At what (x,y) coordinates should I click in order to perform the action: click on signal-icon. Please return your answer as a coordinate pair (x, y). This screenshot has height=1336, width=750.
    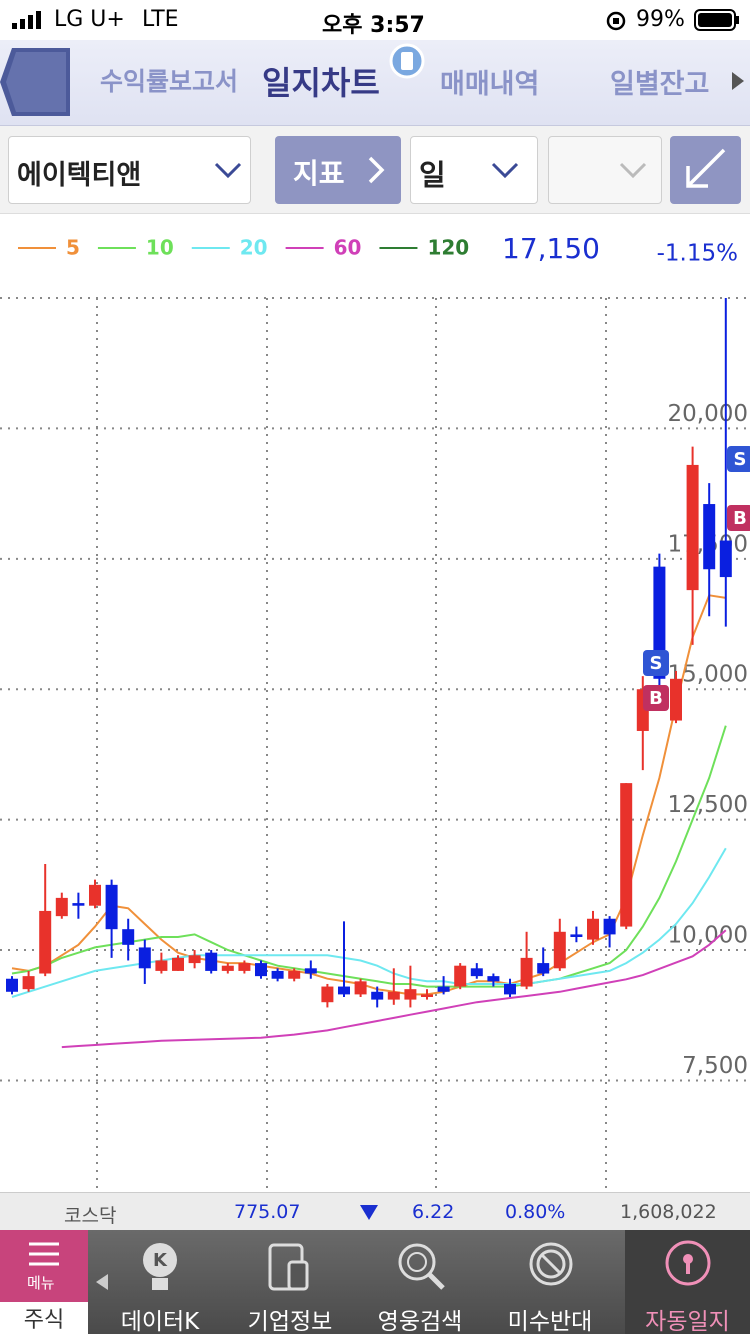
    Looking at the image, I should click on (26, 20).